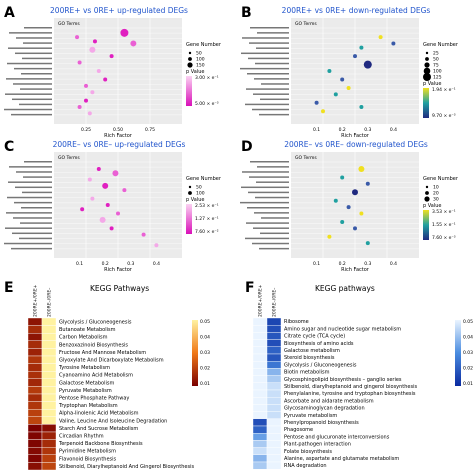 This screenshot has width=474, height=474. What do you see at coordinates (150, 130) in the screenshot?
I see `x-tick-label: 0.75` at bounding box center [150, 130].